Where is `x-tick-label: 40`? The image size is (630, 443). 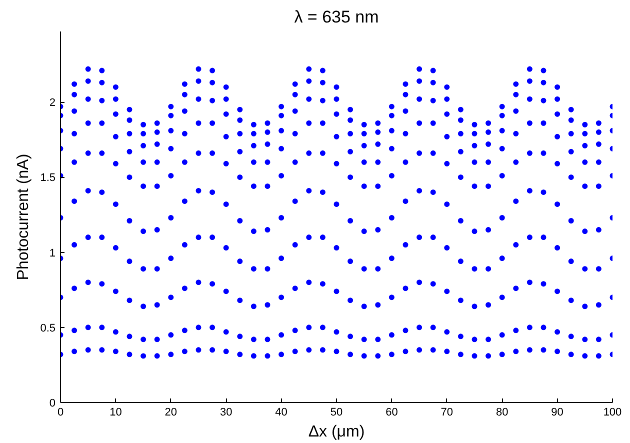 x-tick-label: 40 is located at coordinates (281, 412).